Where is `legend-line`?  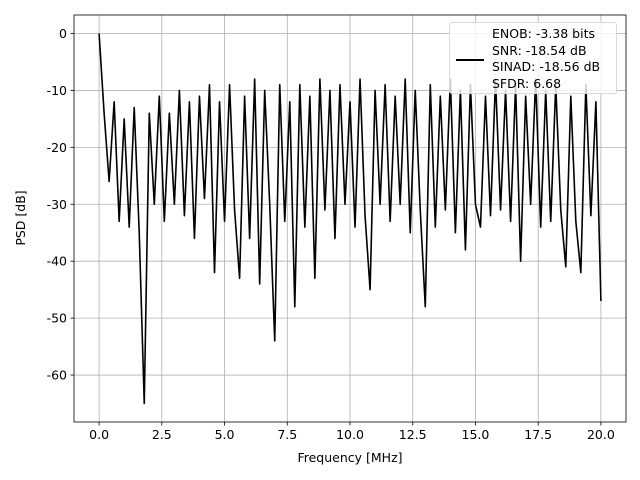
legend-line is located at coordinates (470, 60).